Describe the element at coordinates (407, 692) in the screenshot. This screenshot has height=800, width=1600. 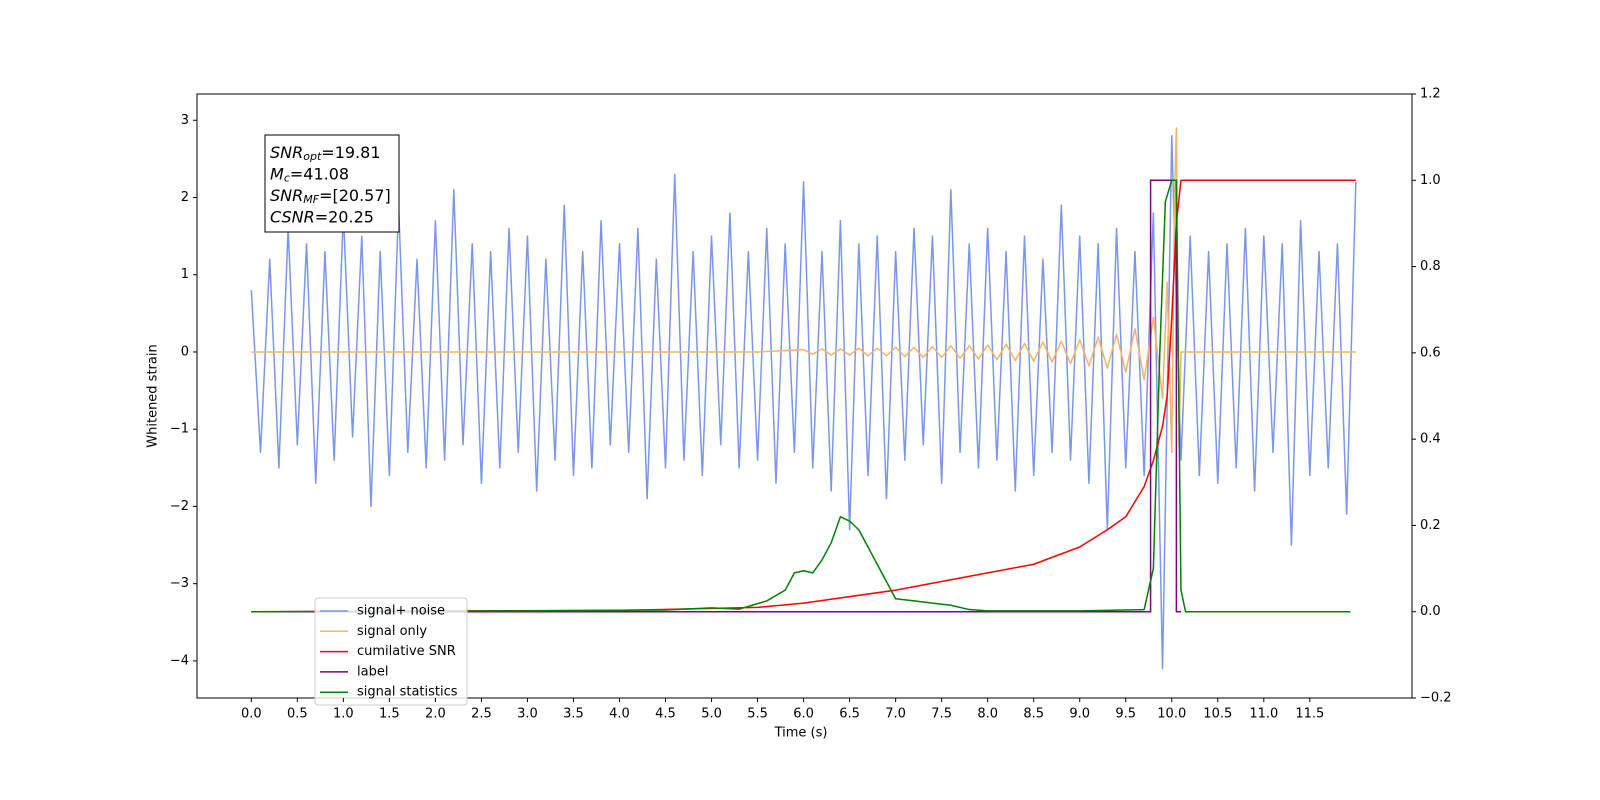
I see `legend-label: signal statistics` at that location.